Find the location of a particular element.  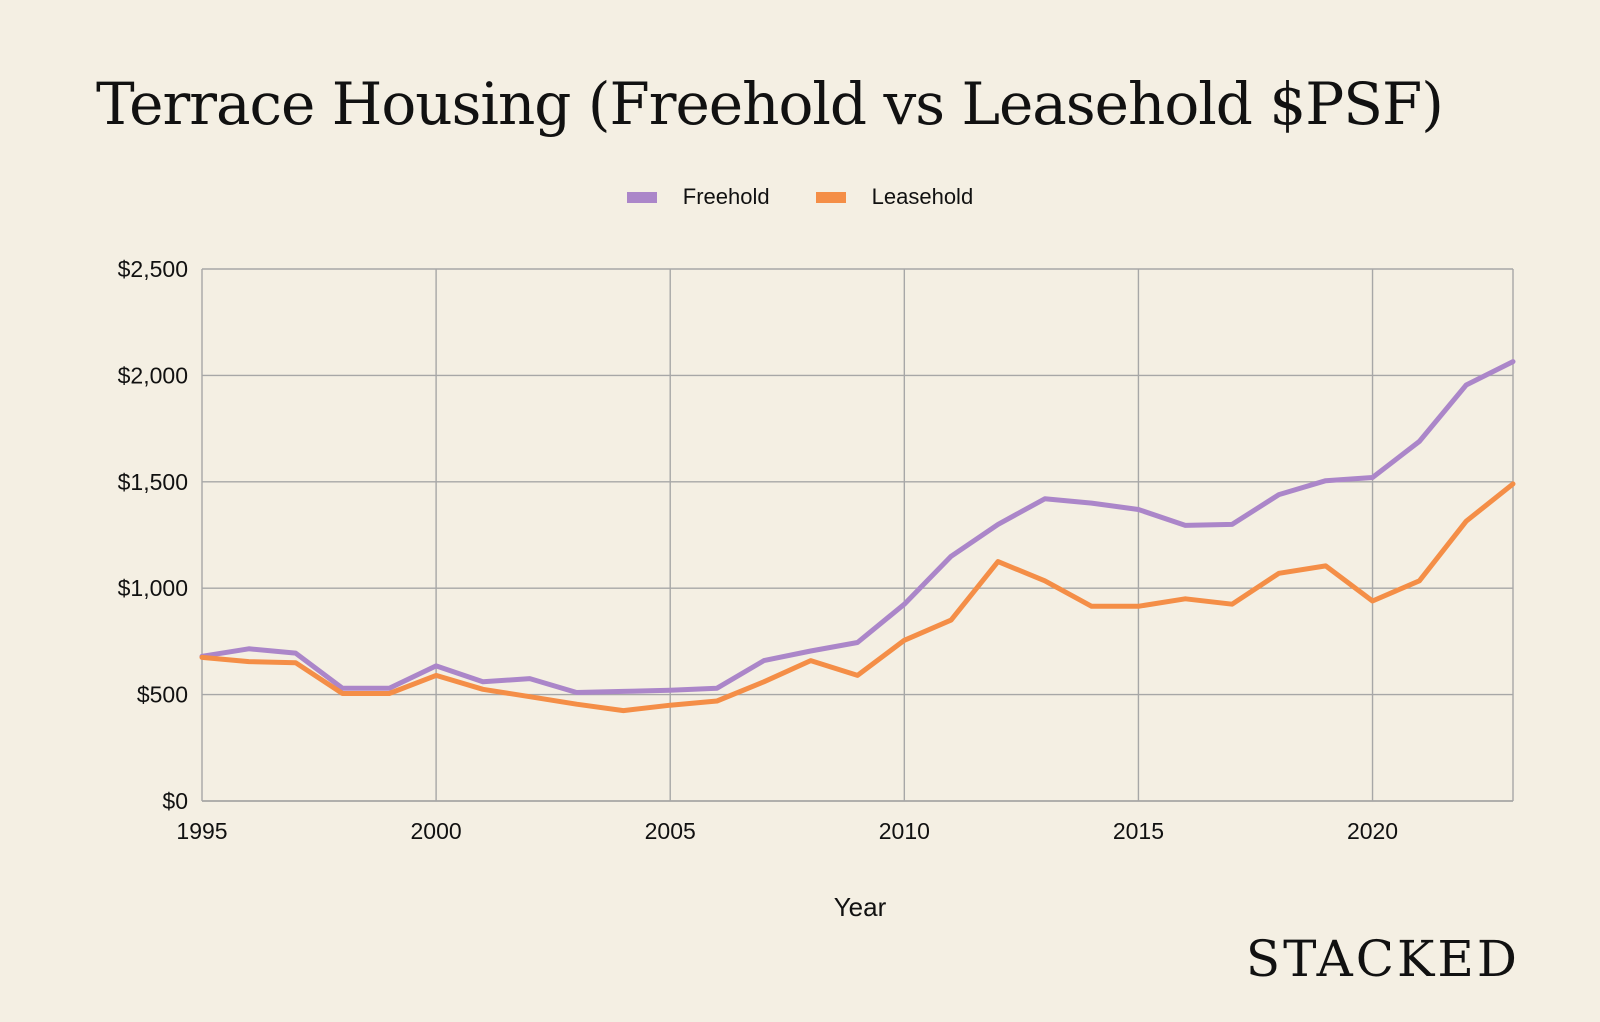

y-tick-label: $0 is located at coordinates (175, 801).